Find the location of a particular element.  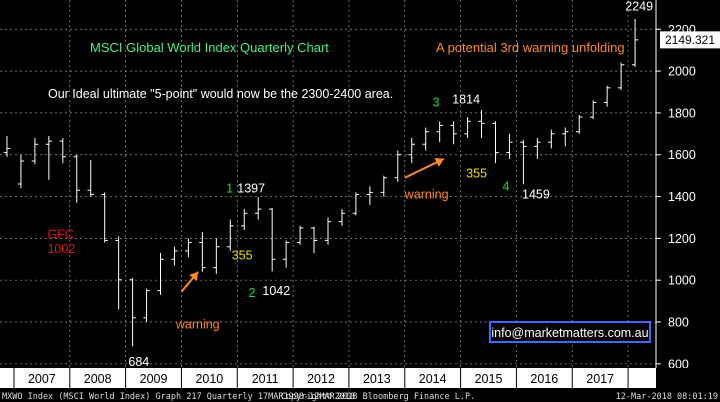

annotation-label: 2249 is located at coordinates (639, 6).